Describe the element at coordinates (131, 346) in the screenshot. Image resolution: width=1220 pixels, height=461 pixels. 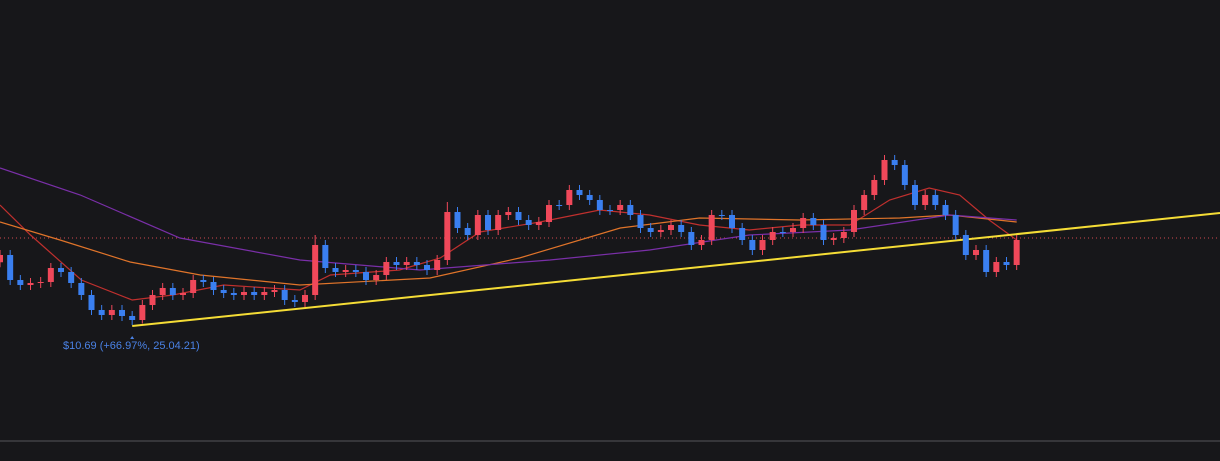
I see `low-annotation: $10.69 (+66.97%, 25.04.21)` at that location.